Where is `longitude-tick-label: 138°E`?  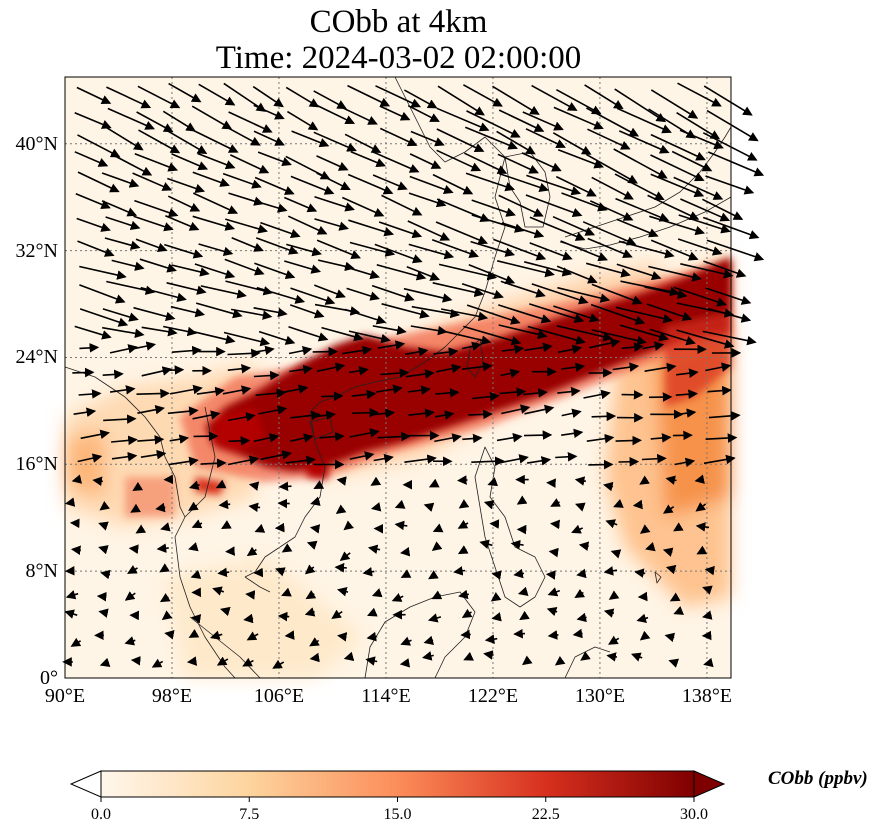 longitude-tick-label: 138°E is located at coordinates (707, 696).